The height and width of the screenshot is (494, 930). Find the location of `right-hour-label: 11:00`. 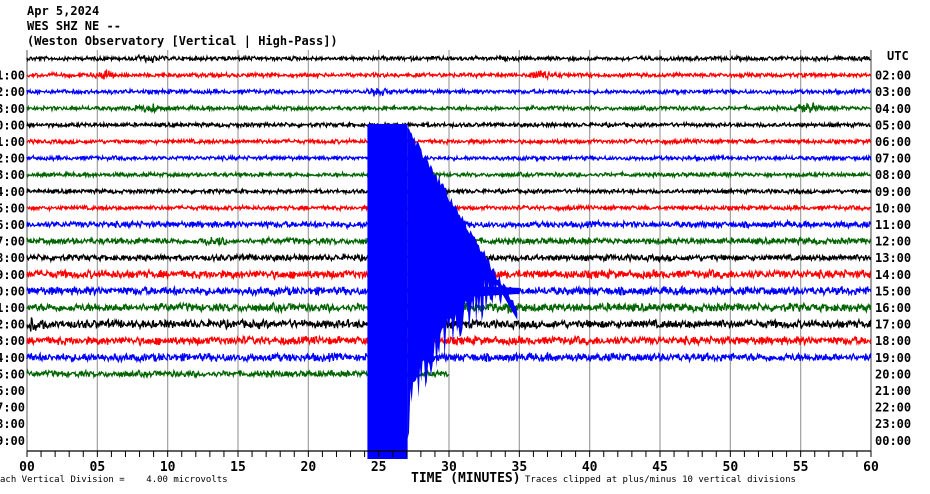

right-hour-label: 11:00 is located at coordinates (893, 225).